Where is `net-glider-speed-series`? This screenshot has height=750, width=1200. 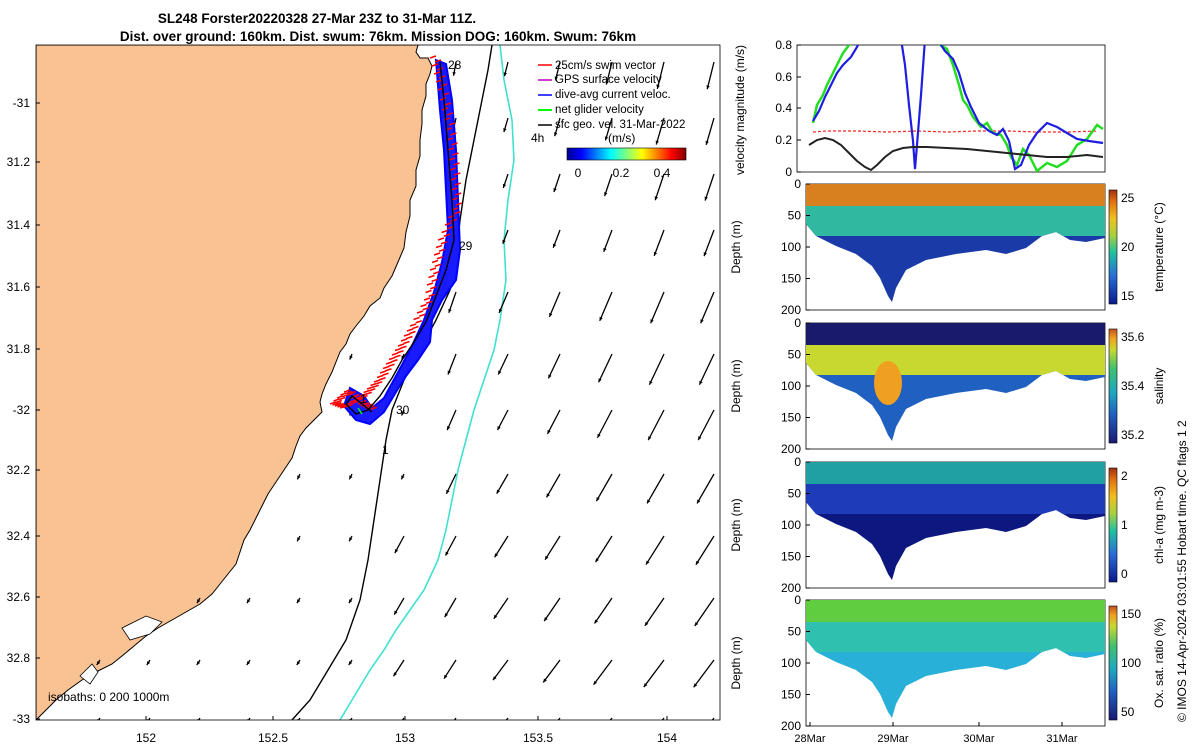
net-glider-speed-series is located at coordinates (957, 108).